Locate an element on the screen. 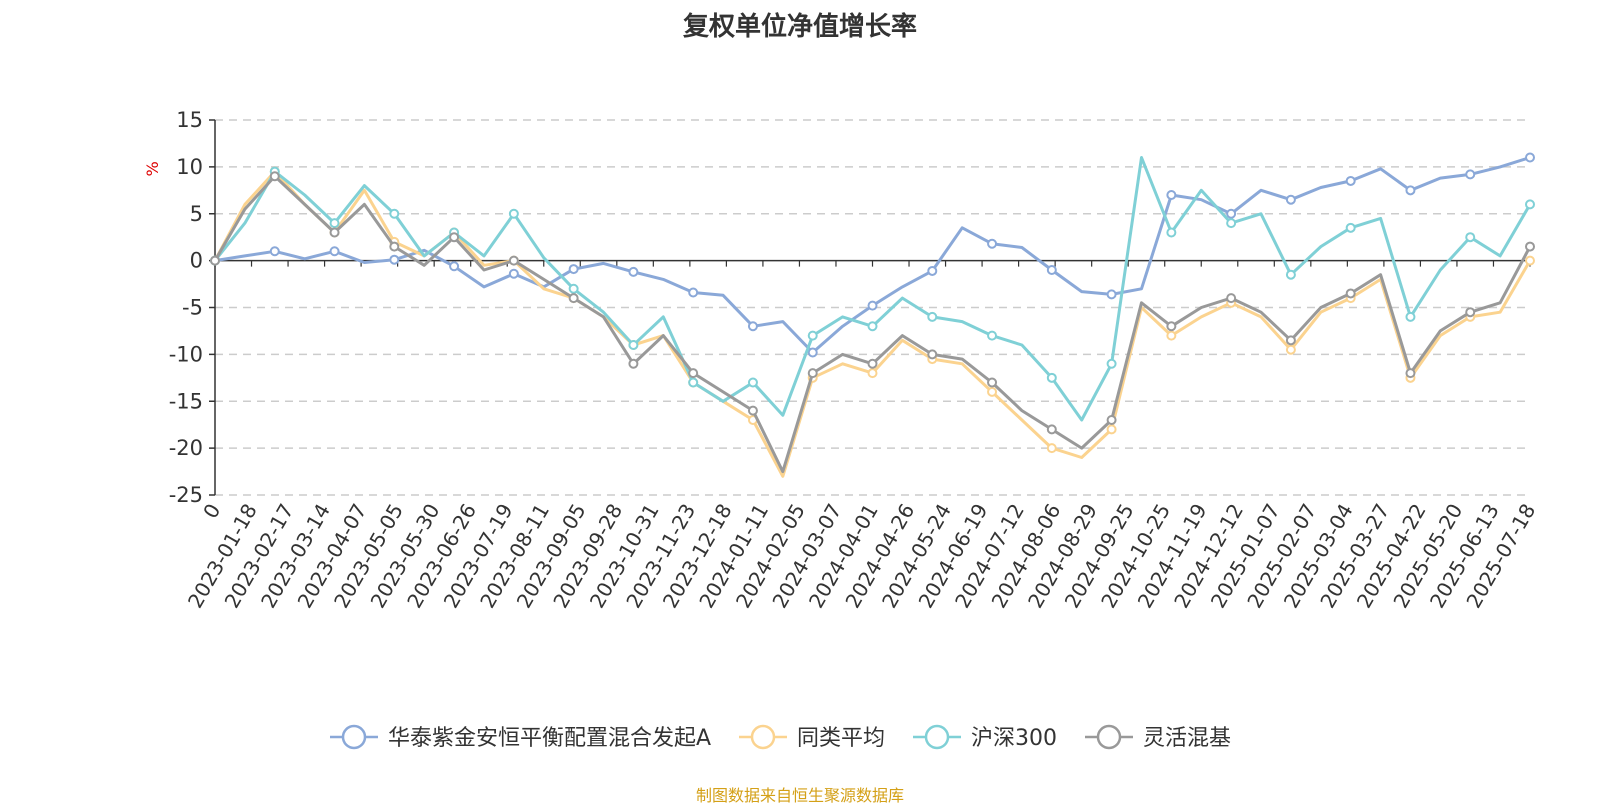  legend-label: 同类平均 is located at coordinates (841, 738).